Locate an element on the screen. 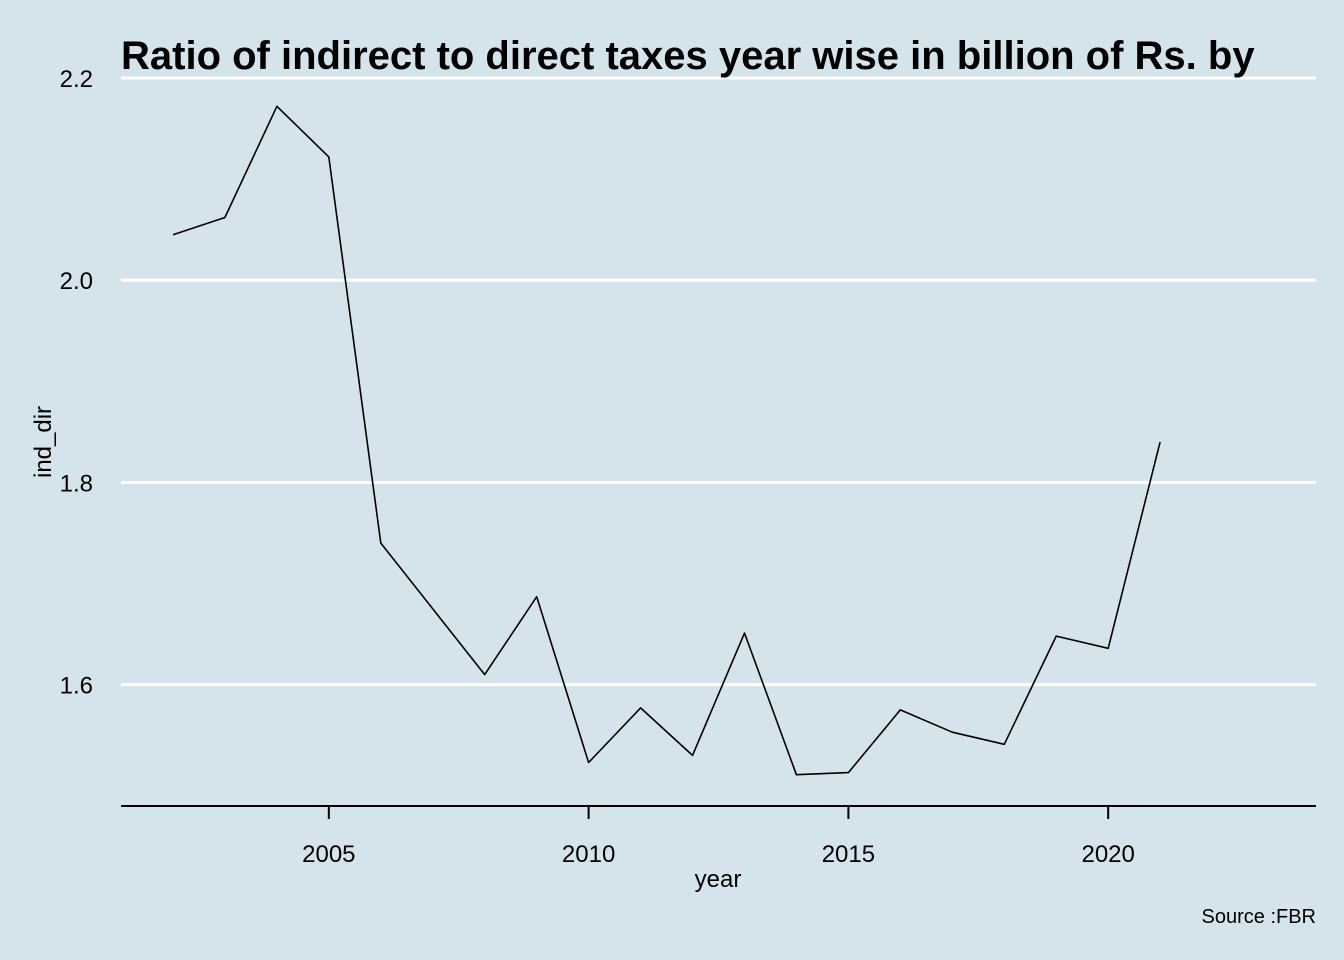  y-tick-label: 2.0 is located at coordinates (76, 281).